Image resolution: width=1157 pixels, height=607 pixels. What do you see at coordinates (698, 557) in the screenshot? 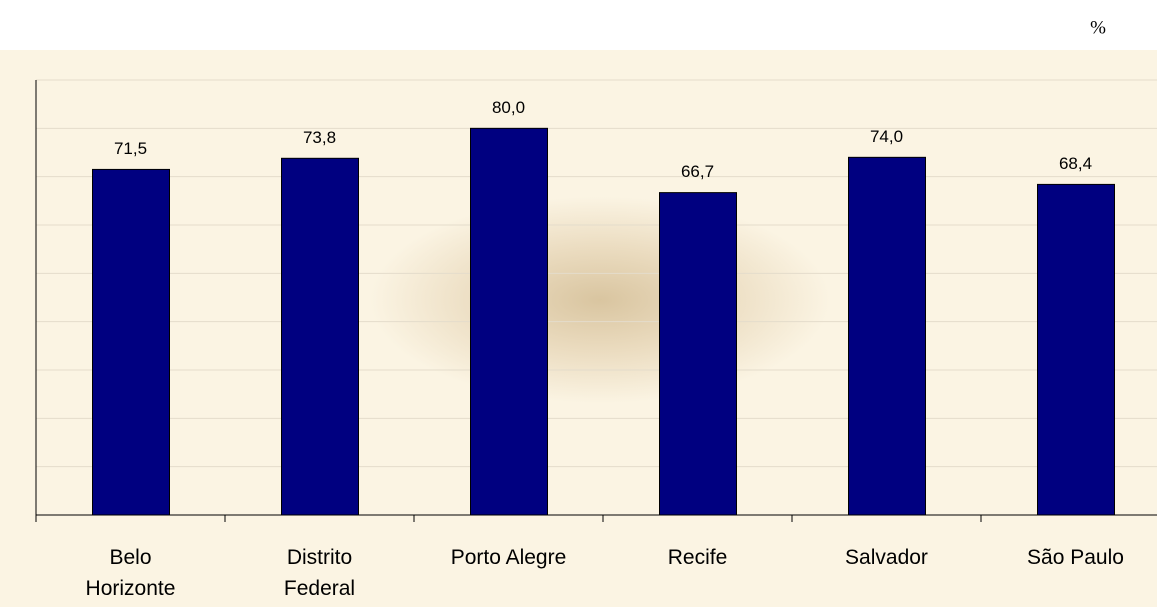
I see `x-tick-label: Recife` at bounding box center [698, 557].